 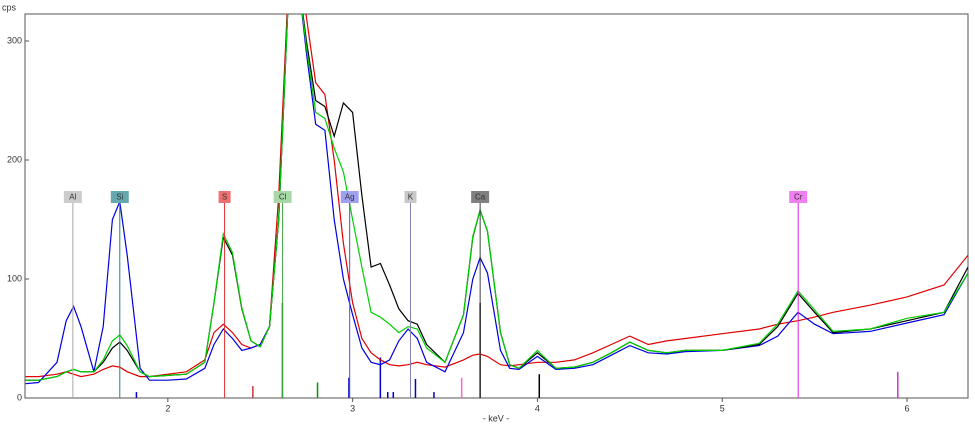 I want to click on element-label: Si, so click(x=119, y=197).